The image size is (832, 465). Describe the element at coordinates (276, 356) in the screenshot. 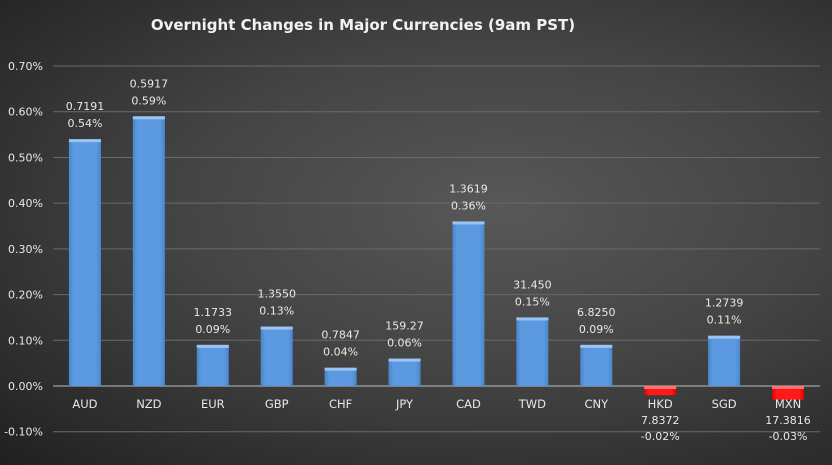

I see `bar-gbp` at that location.